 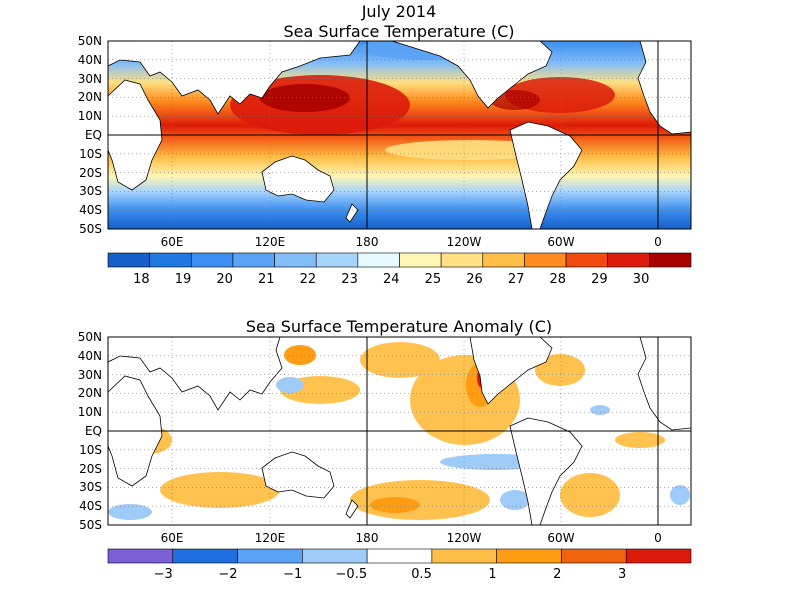 I want to click on colorbar-label: 20, so click(x=224, y=279).